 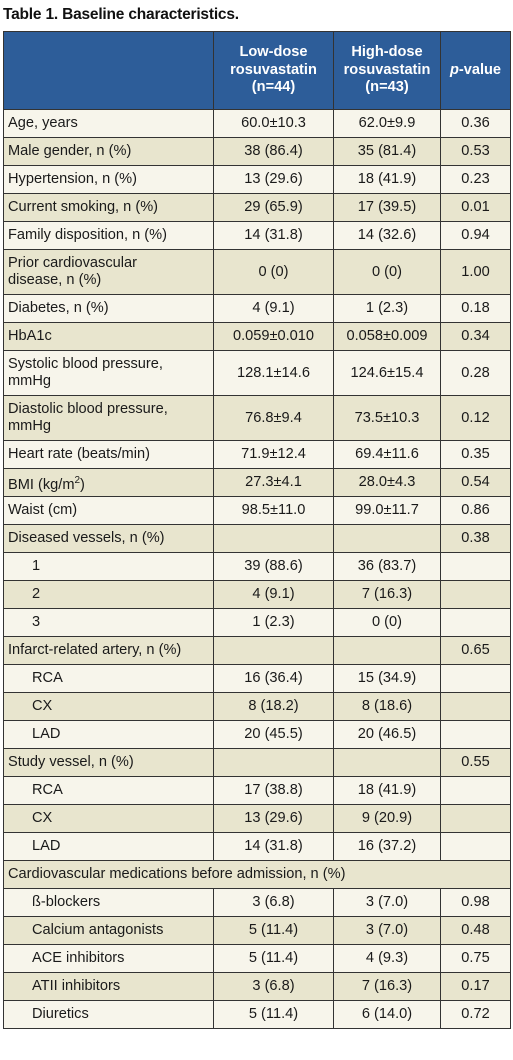 What do you see at coordinates (475, 1014) in the screenshot?
I see `p-value: 0.72` at bounding box center [475, 1014].